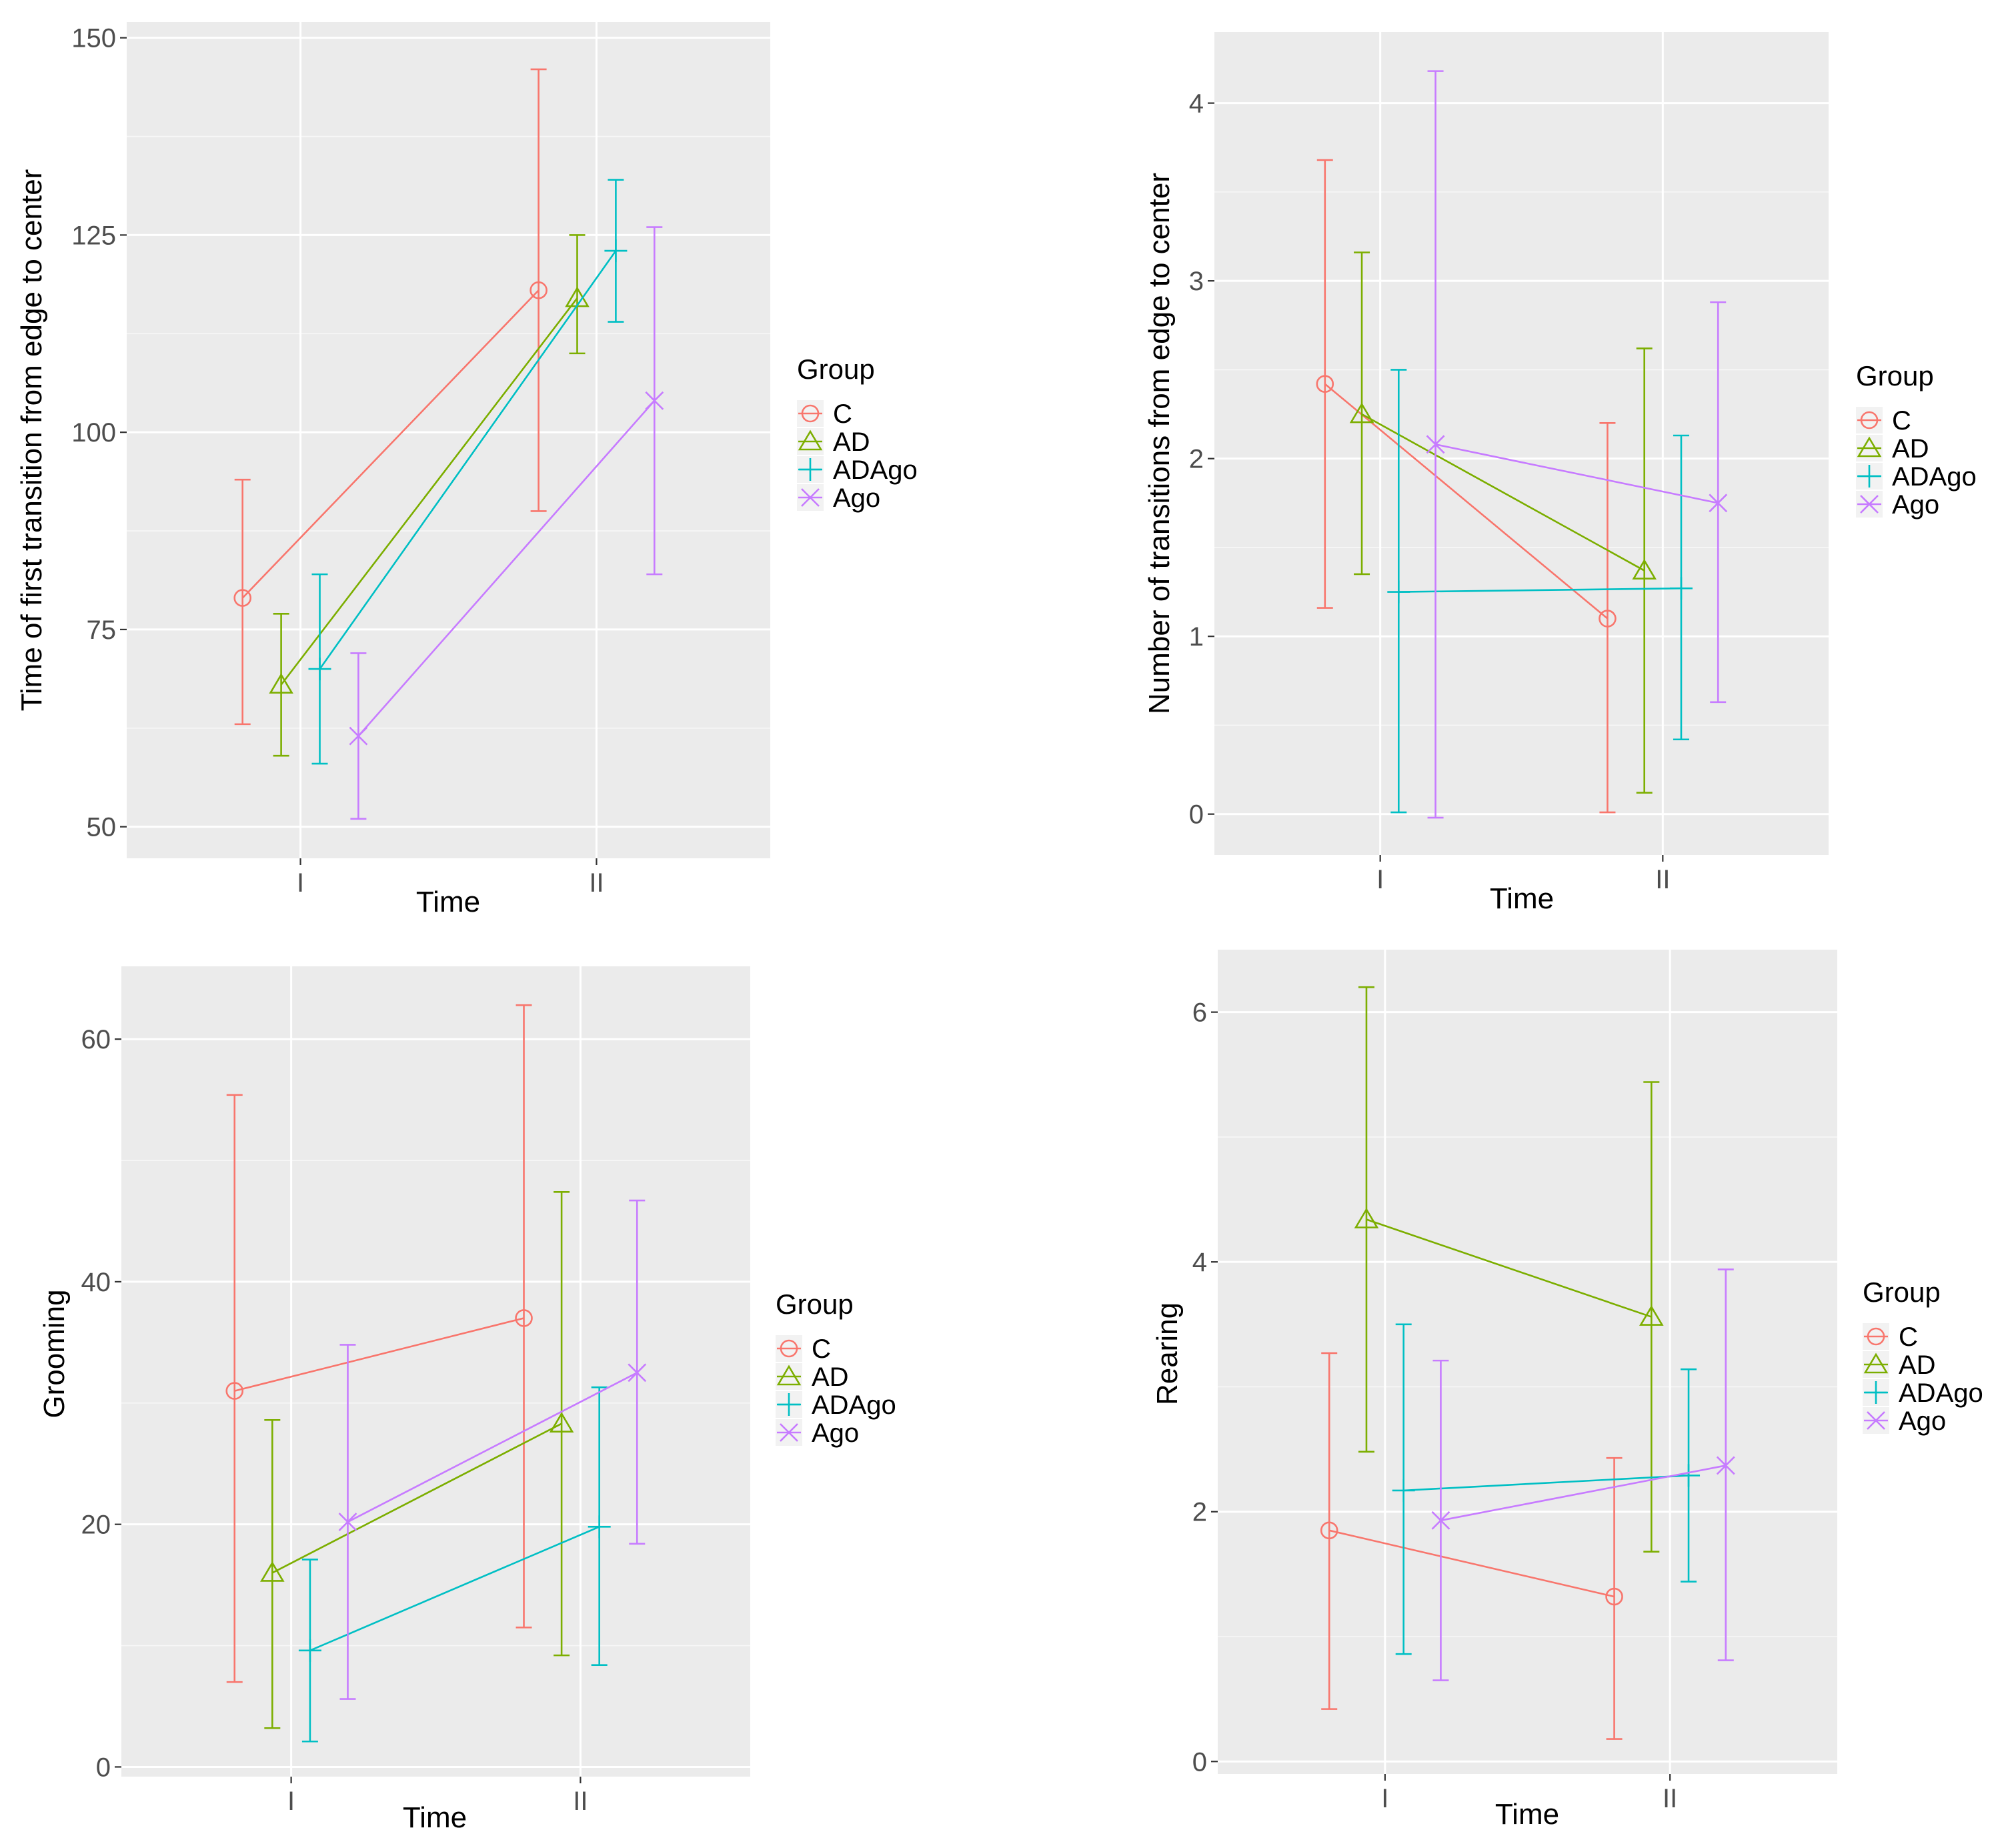 This screenshot has height=1848, width=2010. What do you see at coordinates (506, 568) in the screenshot?
I see `series-line-Ago` at bounding box center [506, 568].